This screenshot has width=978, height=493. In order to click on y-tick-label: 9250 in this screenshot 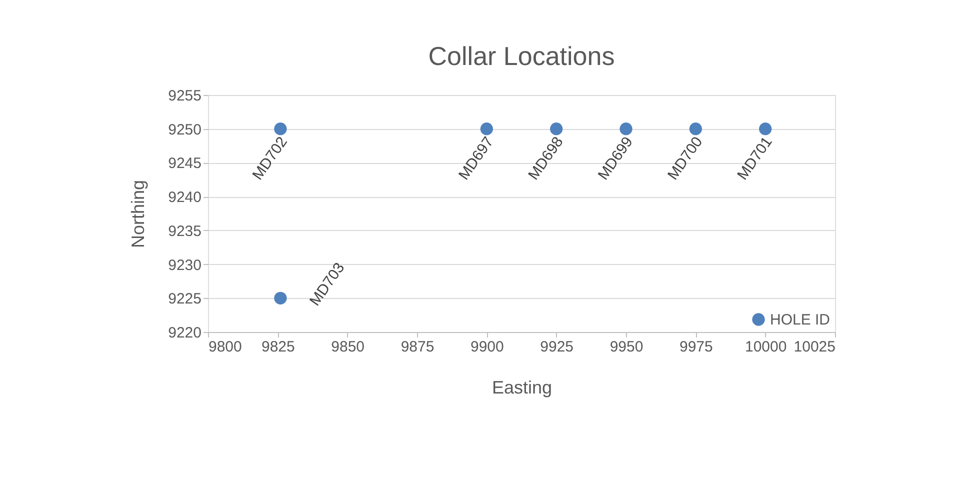, I will do `click(185, 129)`.